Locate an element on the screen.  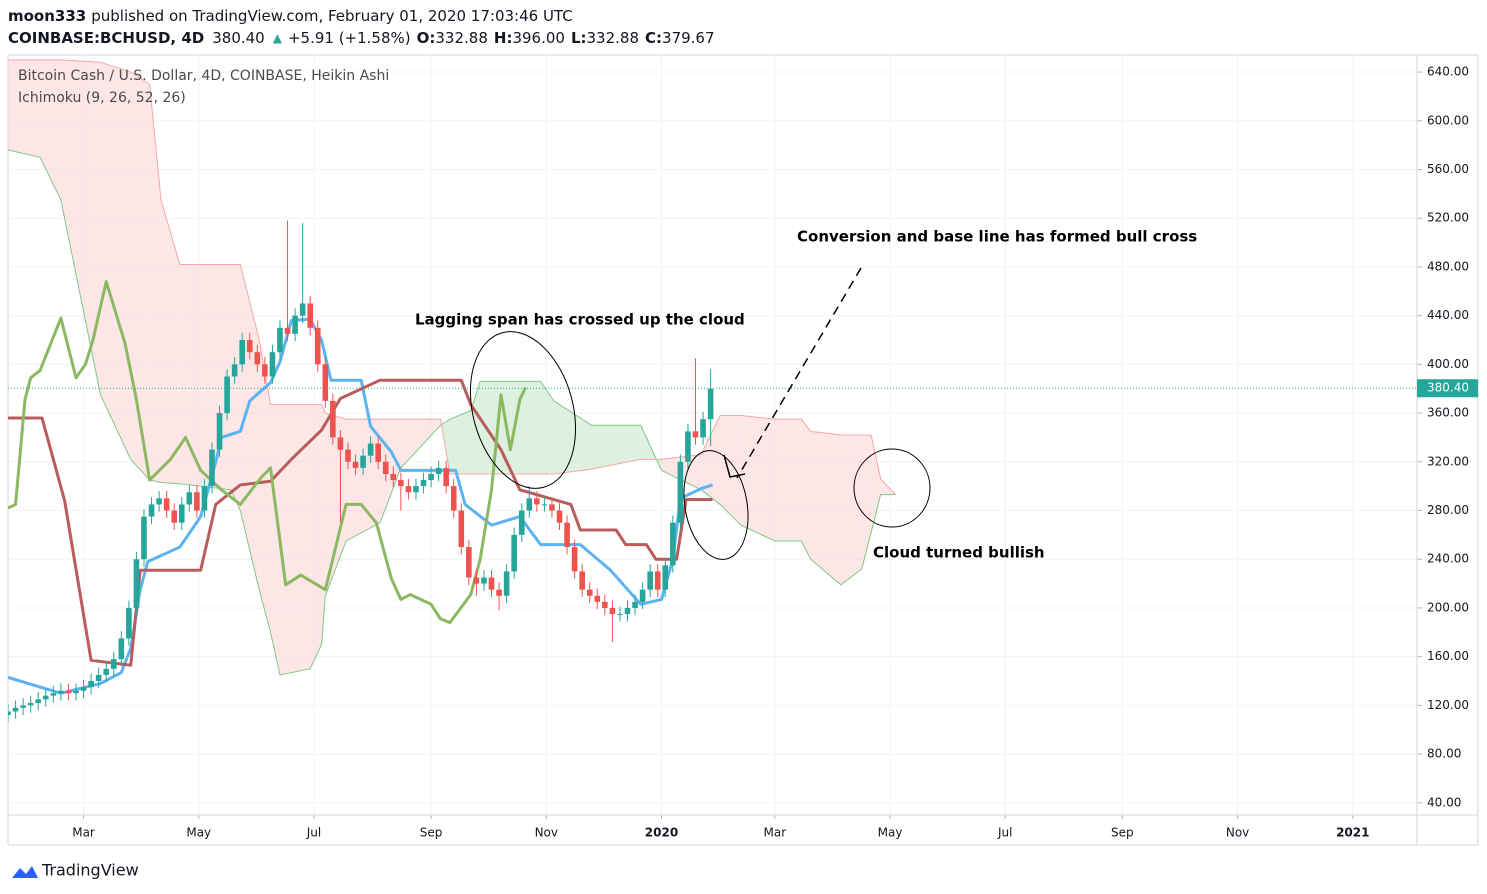
arrow-line is located at coordinates (799, 373).